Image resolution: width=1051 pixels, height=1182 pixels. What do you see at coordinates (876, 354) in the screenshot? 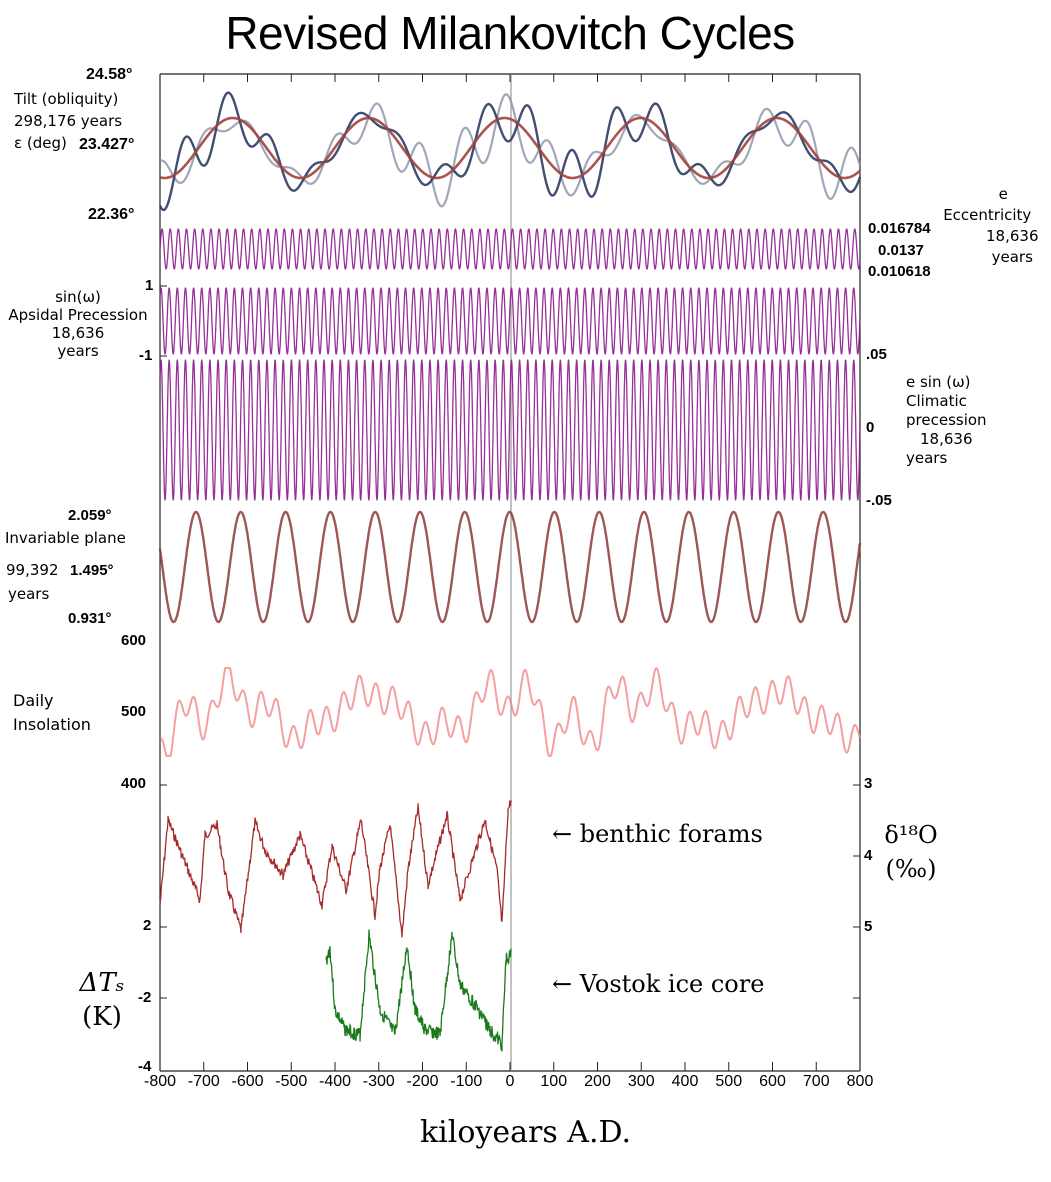
I see `climatic-tick-max: .05` at bounding box center [876, 354].